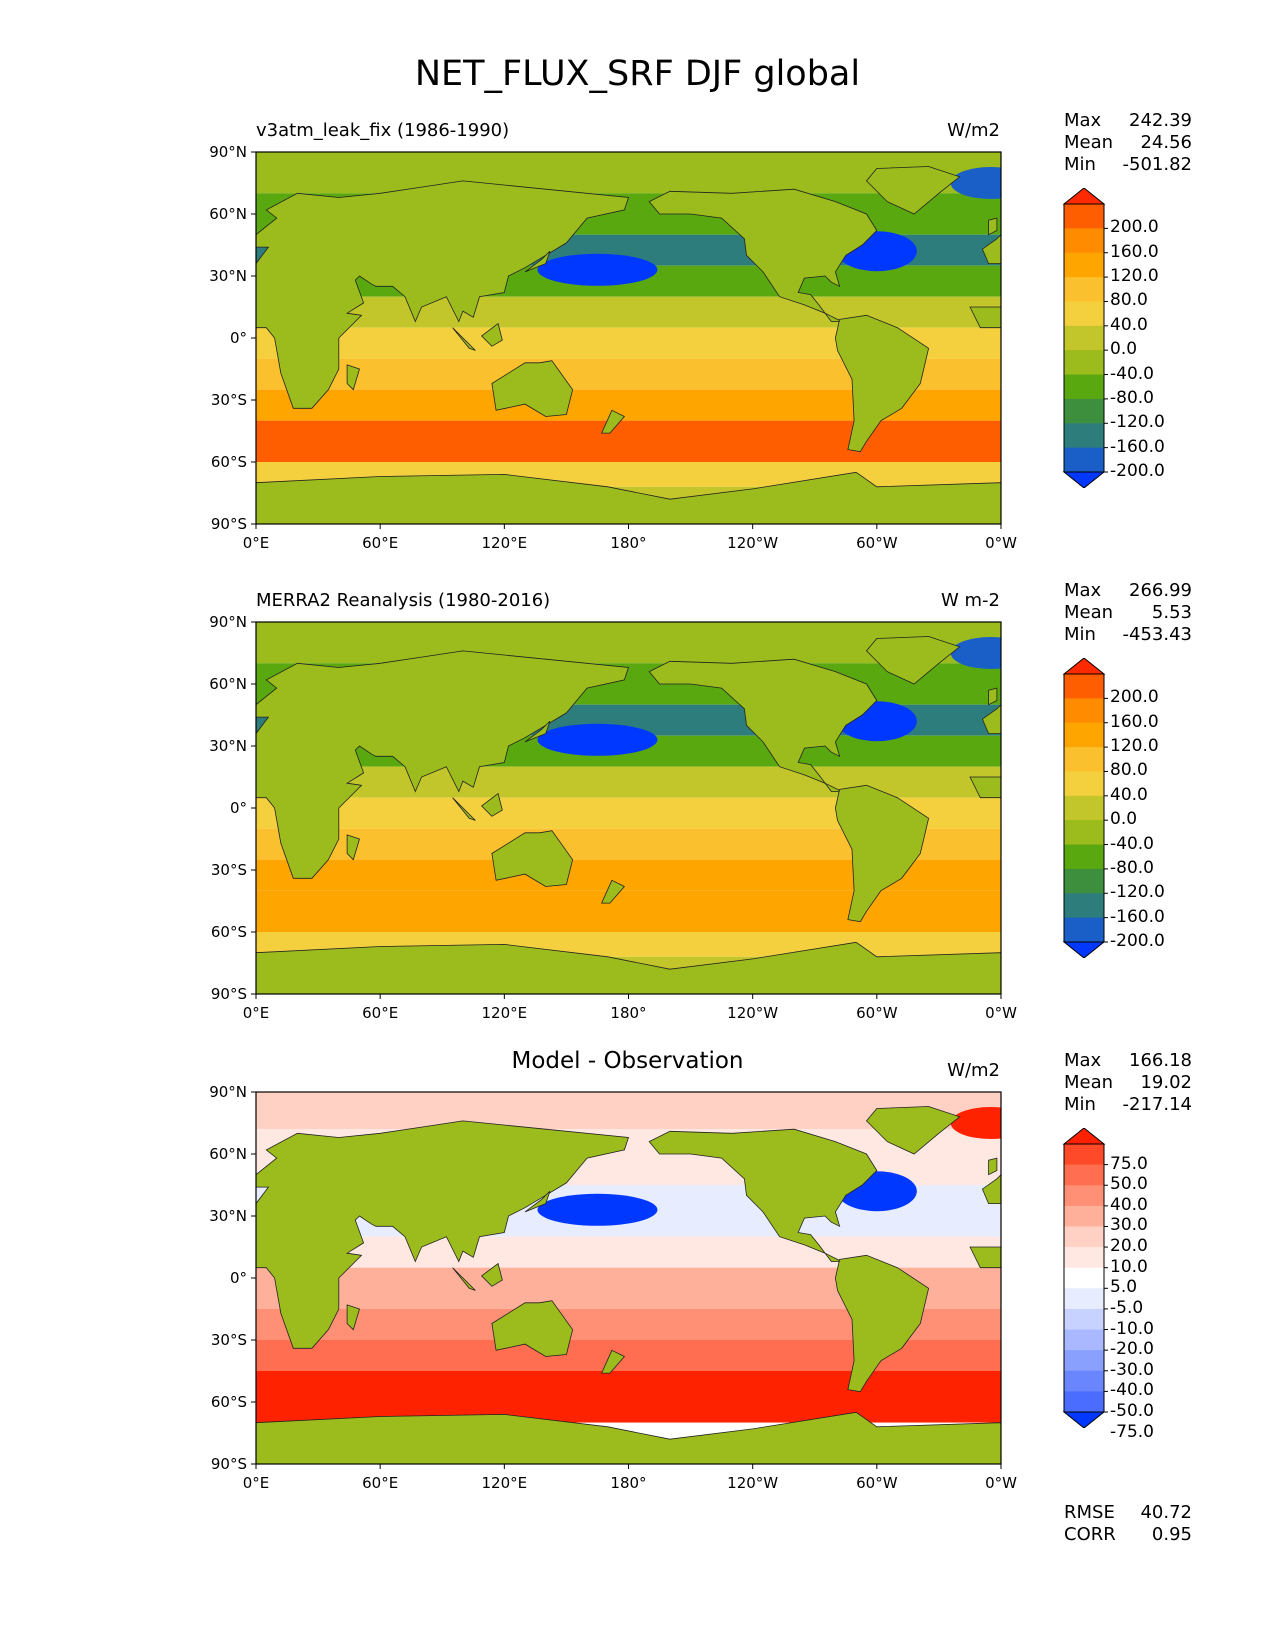 The width and height of the screenshot is (1275, 1650). Describe the element at coordinates (229, 1402) in the screenshot. I see `lat-tick-label: 60°S` at that location.